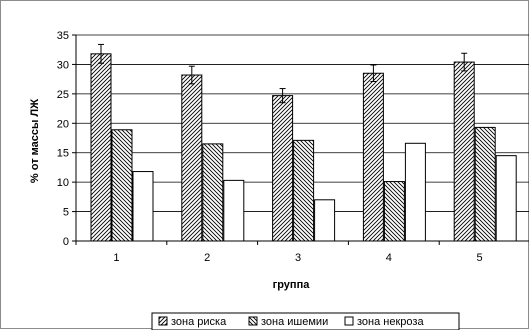  Describe the element at coordinates (63, 95) in the screenshot. I see `y-tick-label: 25` at that location.